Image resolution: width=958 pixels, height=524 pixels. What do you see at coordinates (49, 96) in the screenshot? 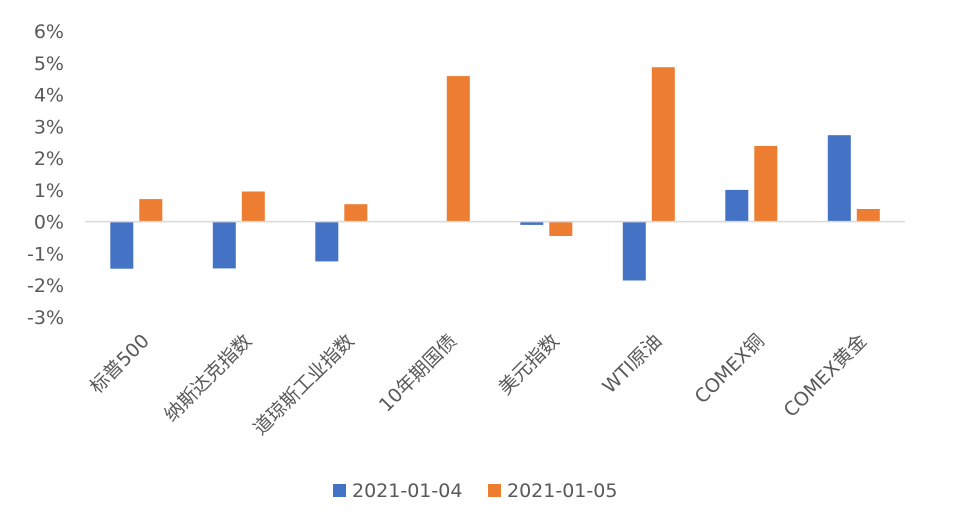
I see `y-tick-label: 4%` at bounding box center [49, 96].